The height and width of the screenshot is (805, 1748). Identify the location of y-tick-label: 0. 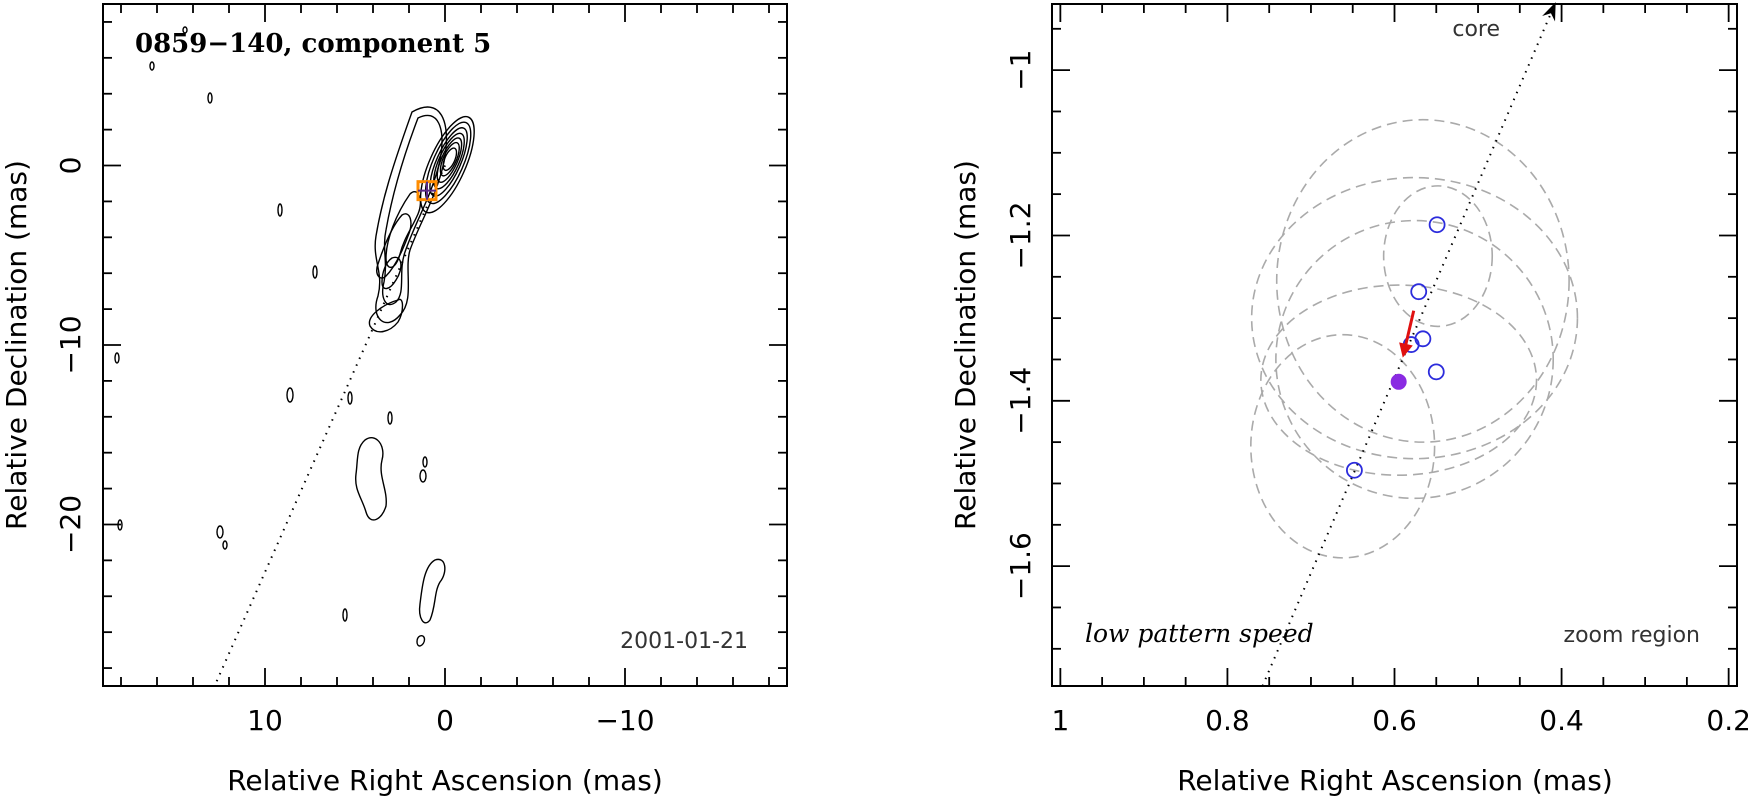
(70, 166).